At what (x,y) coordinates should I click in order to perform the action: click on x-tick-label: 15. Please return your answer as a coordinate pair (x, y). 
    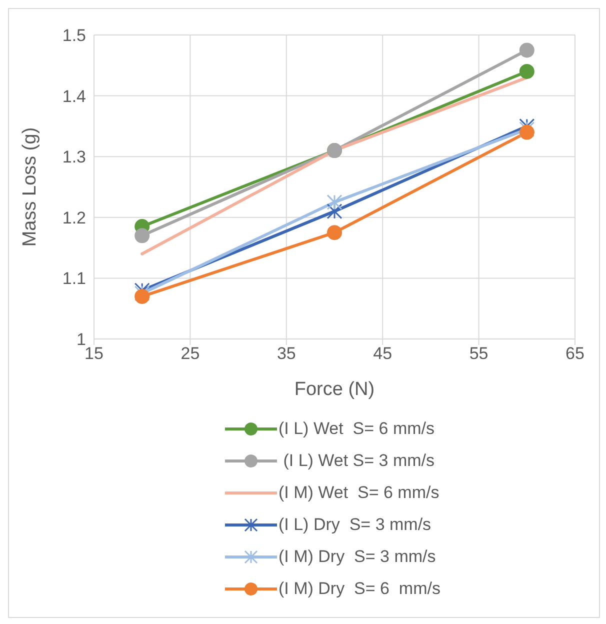
    Looking at the image, I should click on (94, 354).